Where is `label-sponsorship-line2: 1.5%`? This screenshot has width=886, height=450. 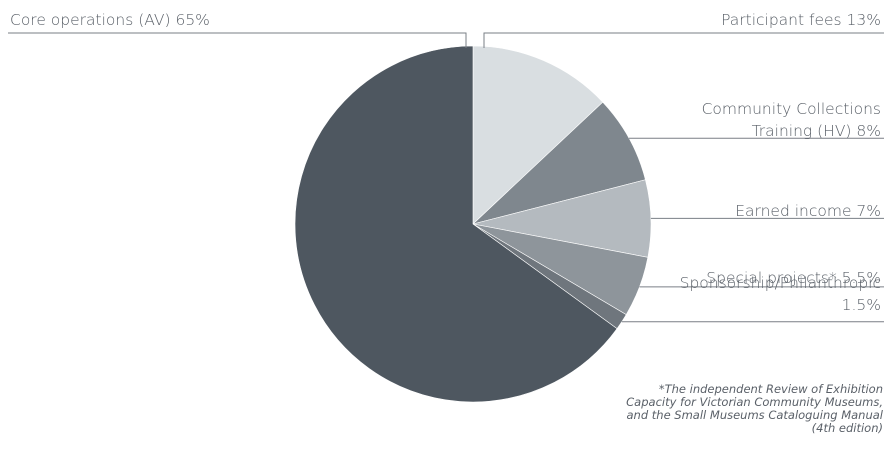
label-sponsorship-line2: 1.5% is located at coordinates (861, 305).